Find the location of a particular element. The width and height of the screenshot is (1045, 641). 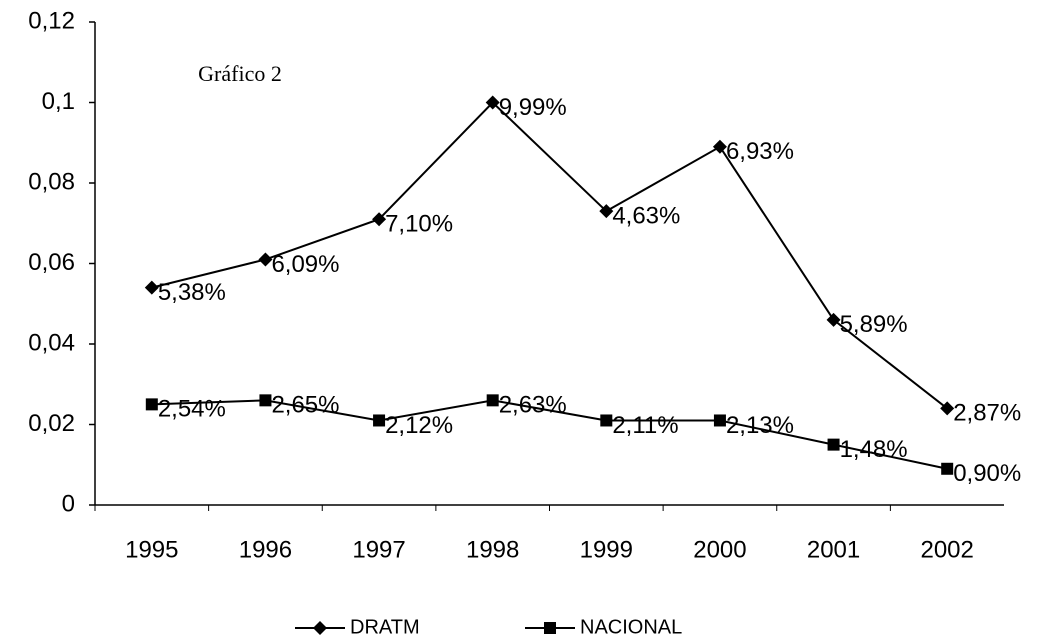

y-tick-label: 0 is located at coordinates (68, 503).